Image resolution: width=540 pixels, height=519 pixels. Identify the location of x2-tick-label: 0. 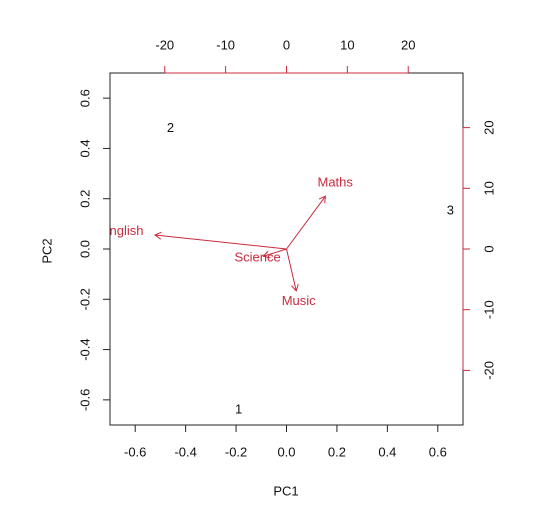
(286, 44).